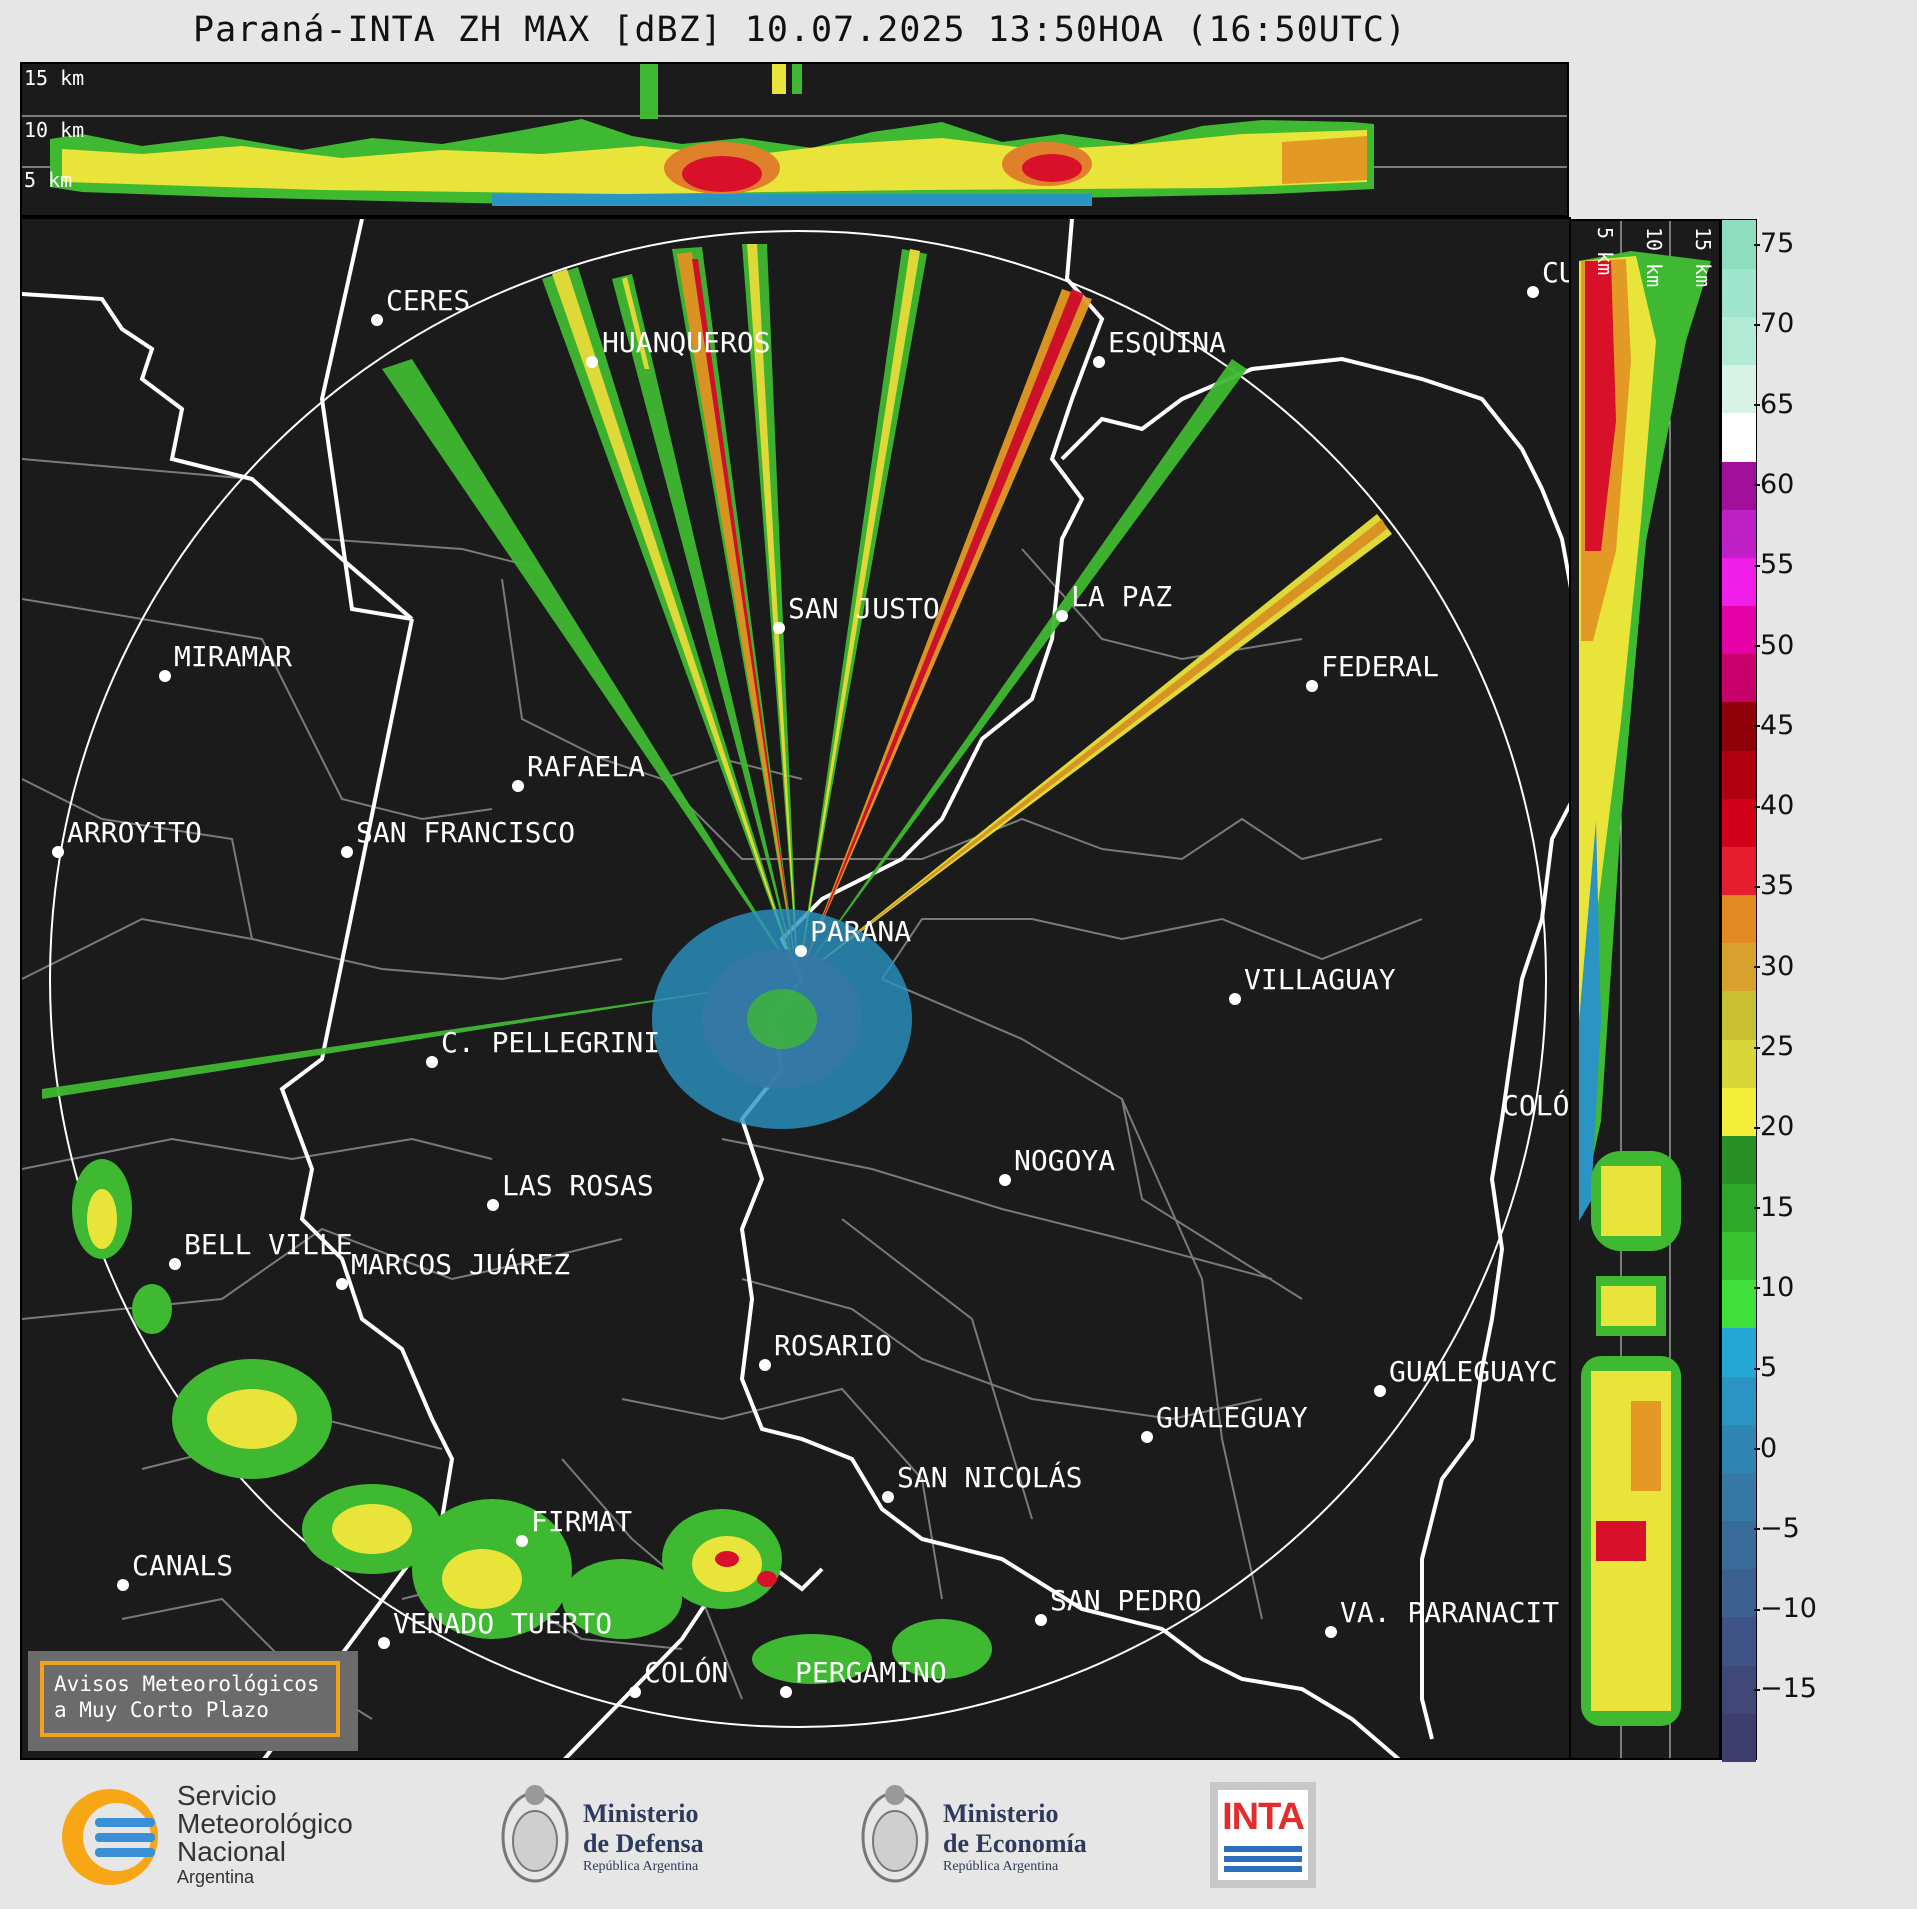 The image size is (1917, 1909). Describe the element at coordinates (522, 1541) in the screenshot. I see `city-dot-firmat` at that location.